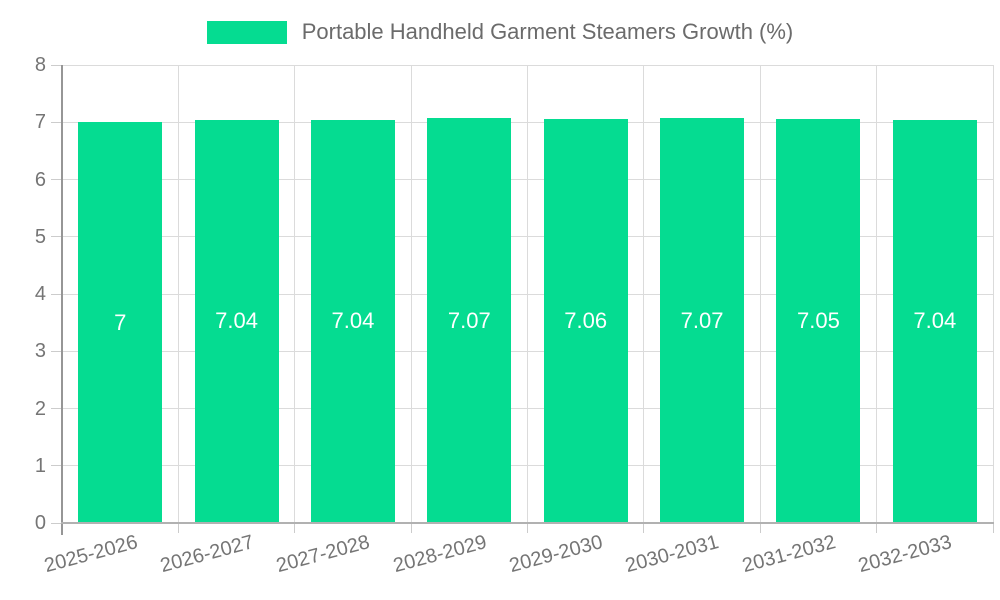 The height and width of the screenshot is (600, 1000). What do you see at coordinates (40, 294) in the screenshot?
I see `y-tick-label: 4` at bounding box center [40, 294].